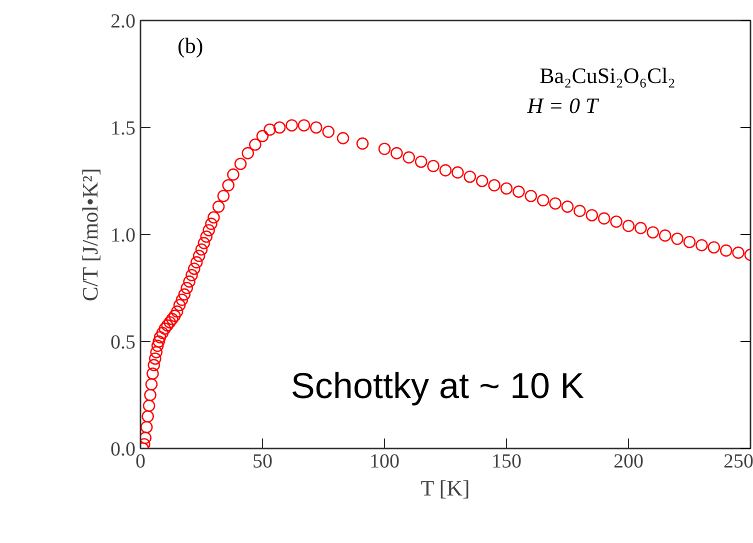  What do you see at coordinates (123, 21) in the screenshot?
I see `y-tick-label: 2.0` at bounding box center [123, 21].